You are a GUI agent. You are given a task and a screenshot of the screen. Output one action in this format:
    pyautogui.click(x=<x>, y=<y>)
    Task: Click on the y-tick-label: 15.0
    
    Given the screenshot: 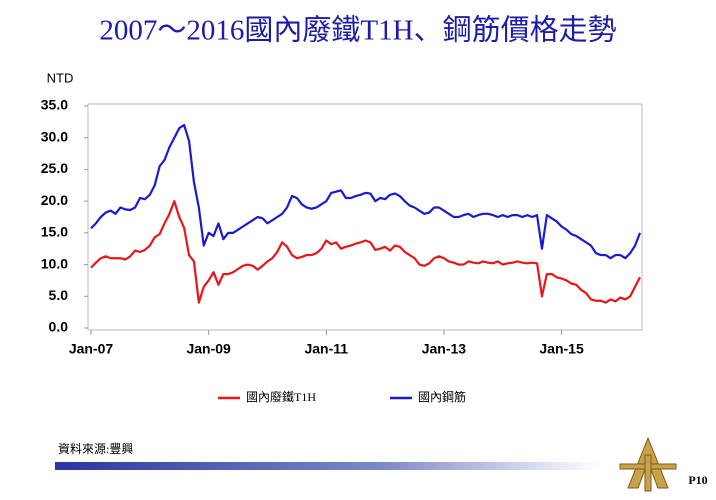 What is the action you would take?
    pyautogui.click(x=54, y=232)
    